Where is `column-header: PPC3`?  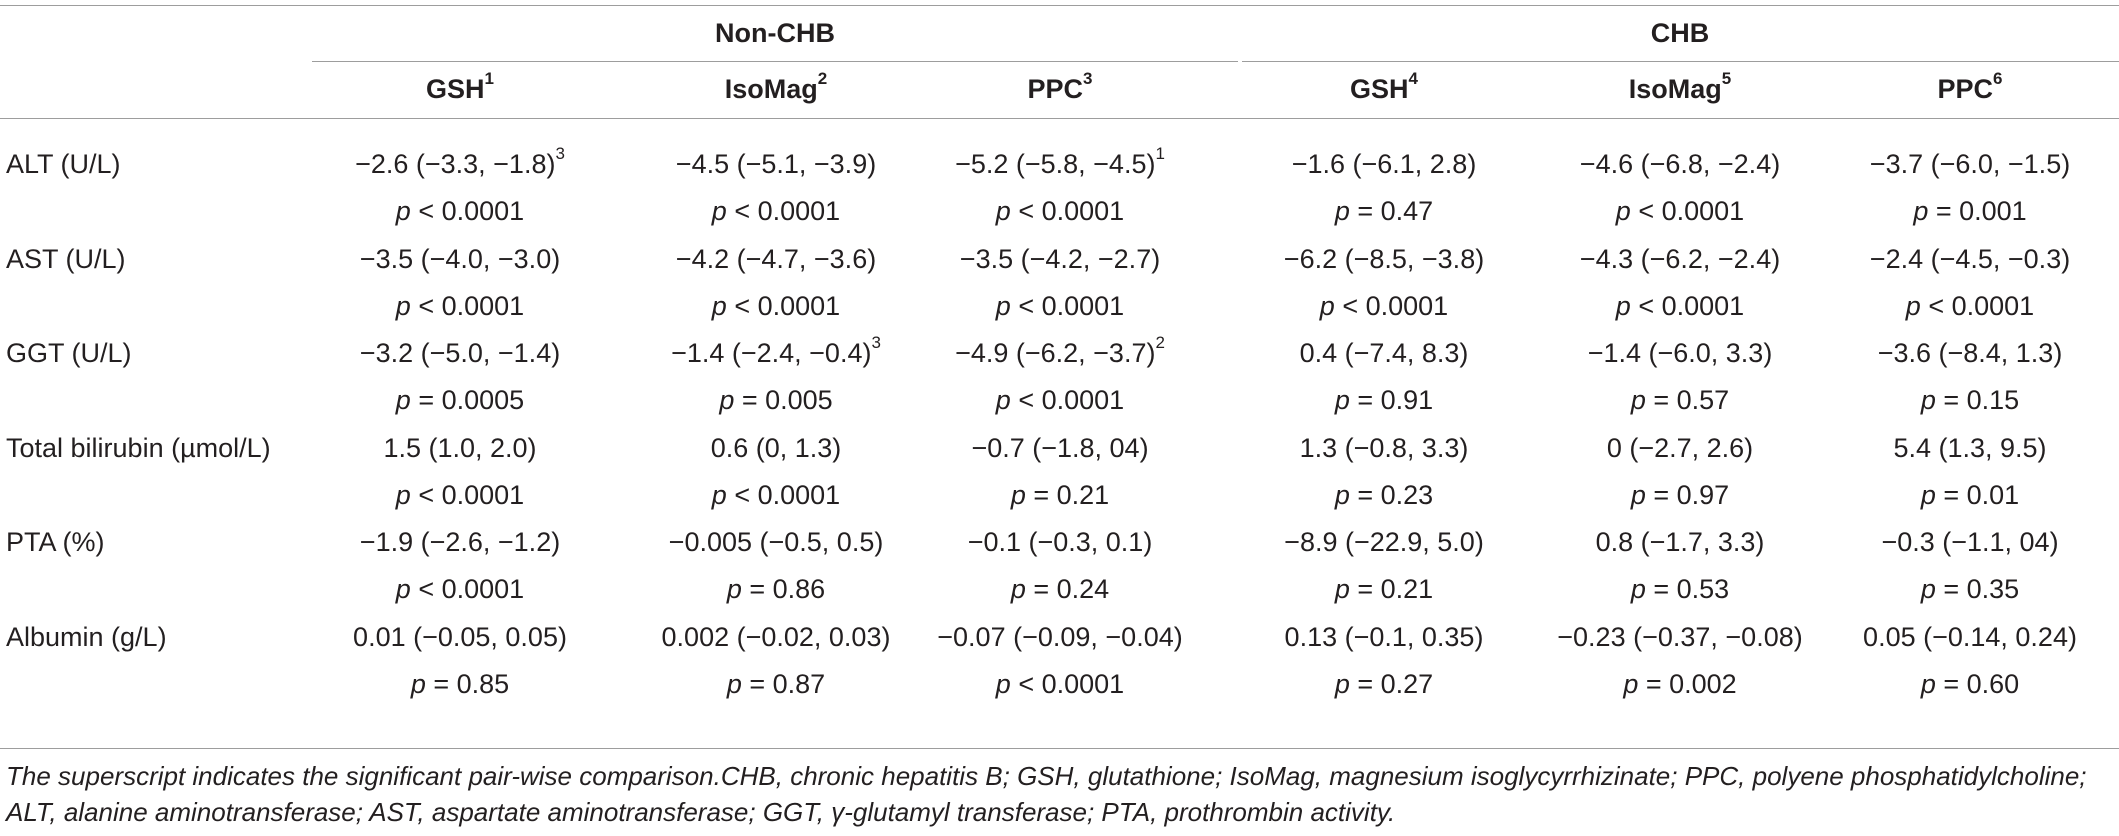 column-header: PPC3 is located at coordinates (1060, 88).